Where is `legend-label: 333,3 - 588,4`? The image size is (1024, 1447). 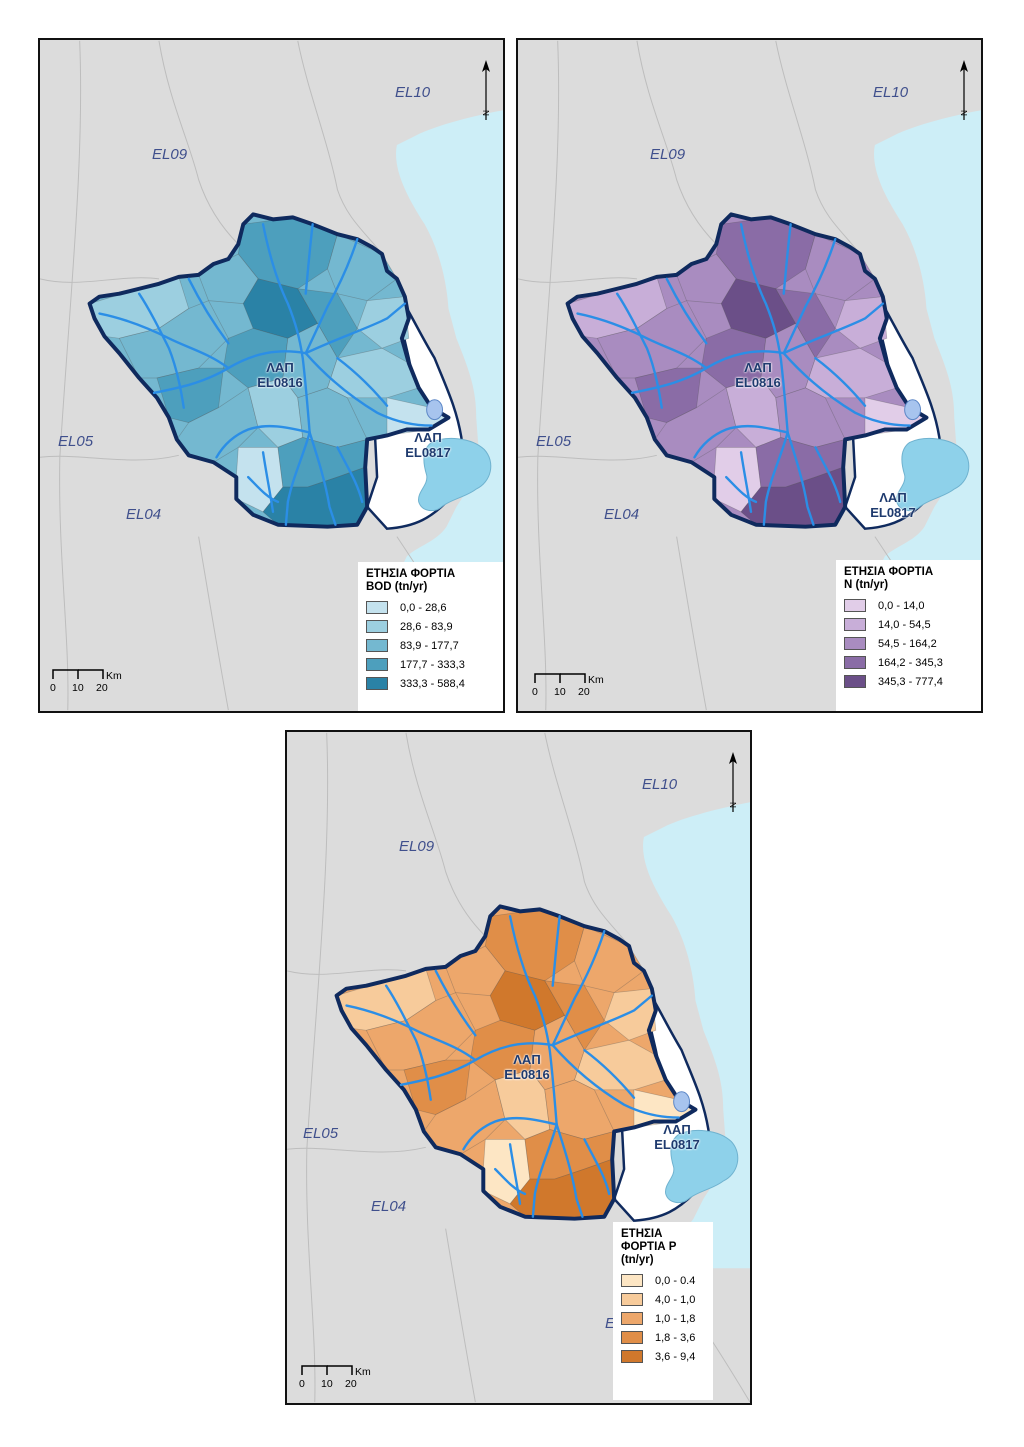
legend-label: 333,3 - 588,4 is located at coordinates (432, 683).